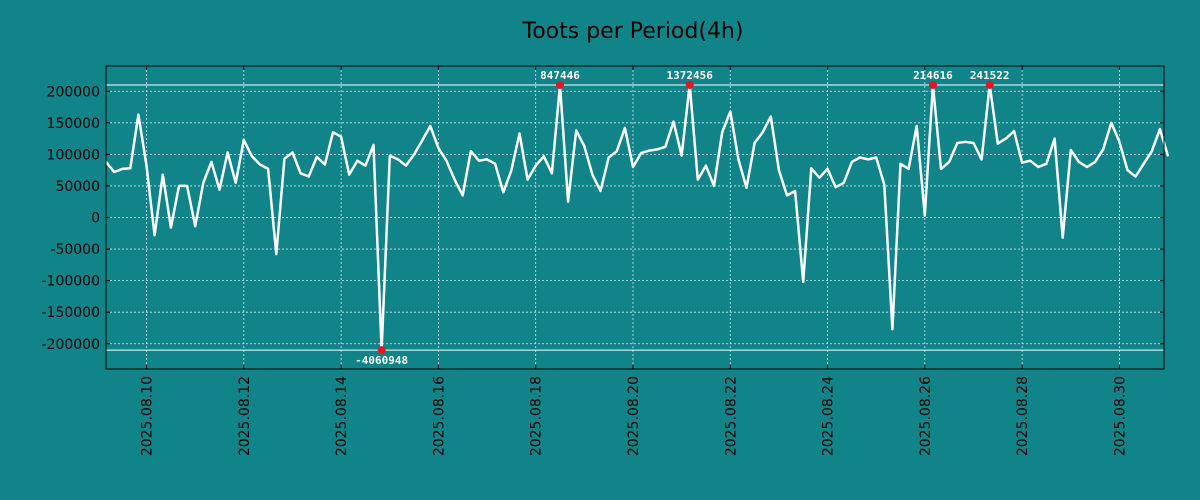 This screenshot has height=500, width=1200. Describe the element at coordinates (829, 416) in the screenshot. I see `x-tick-label: 2025.08.24` at that location.